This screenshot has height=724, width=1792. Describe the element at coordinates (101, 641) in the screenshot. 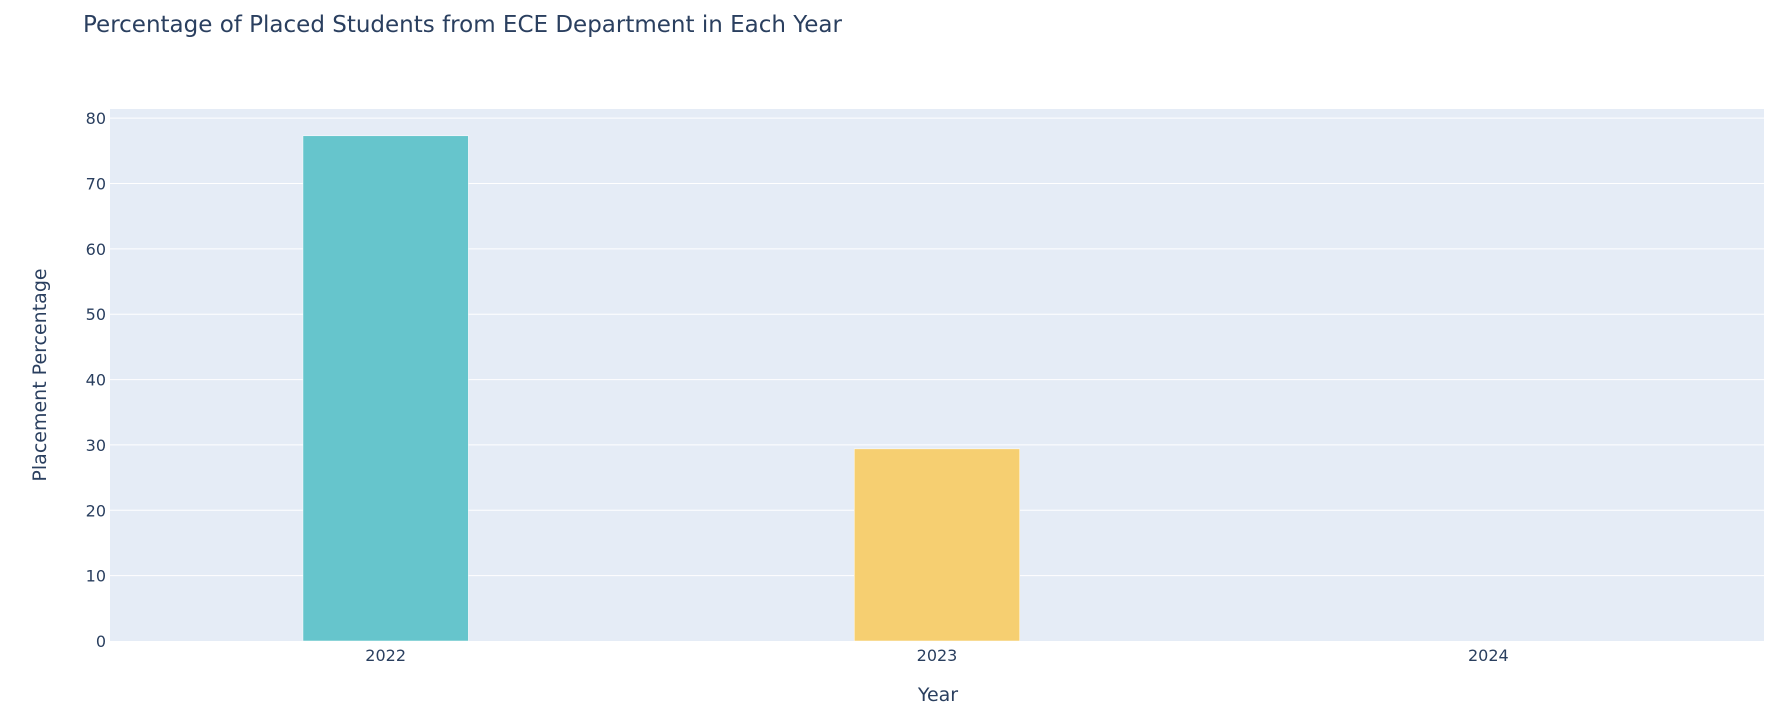

I see `y-tick-label: 0` at that location.